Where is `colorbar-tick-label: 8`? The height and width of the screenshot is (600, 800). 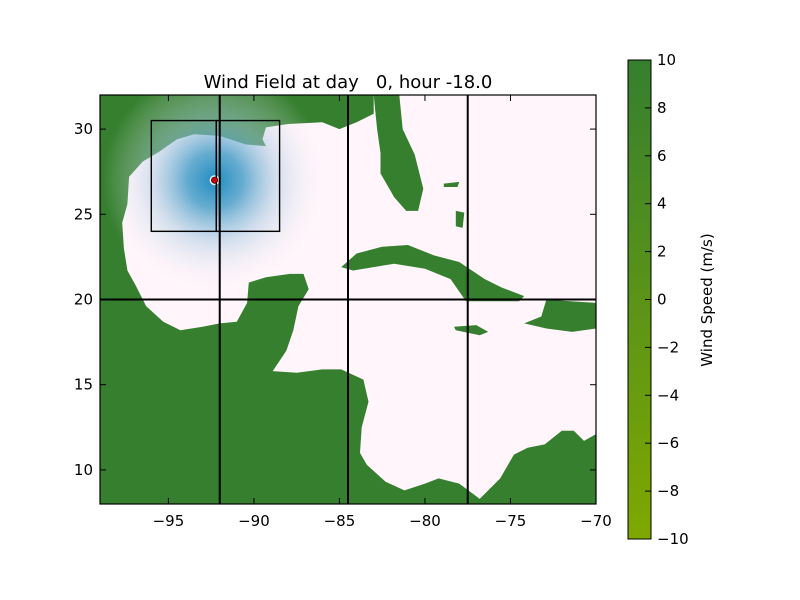
colorbar-tick-label: 8 is located at coordinates (662, 108).